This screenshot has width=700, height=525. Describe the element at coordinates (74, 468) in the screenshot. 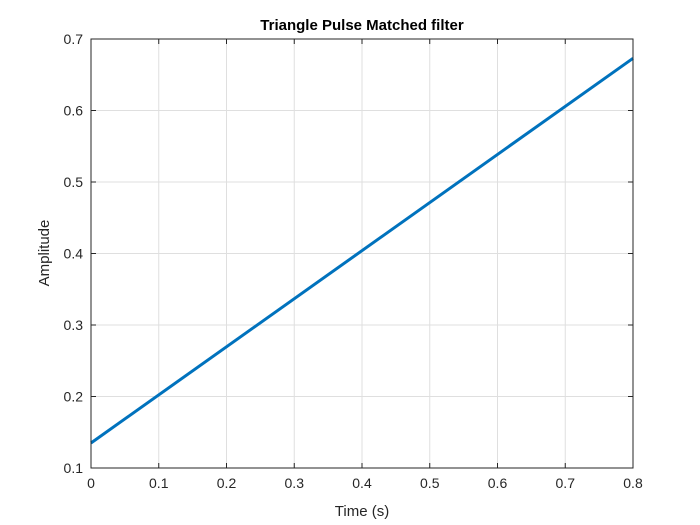

I see `y-tick-label: 0.1` at that location.